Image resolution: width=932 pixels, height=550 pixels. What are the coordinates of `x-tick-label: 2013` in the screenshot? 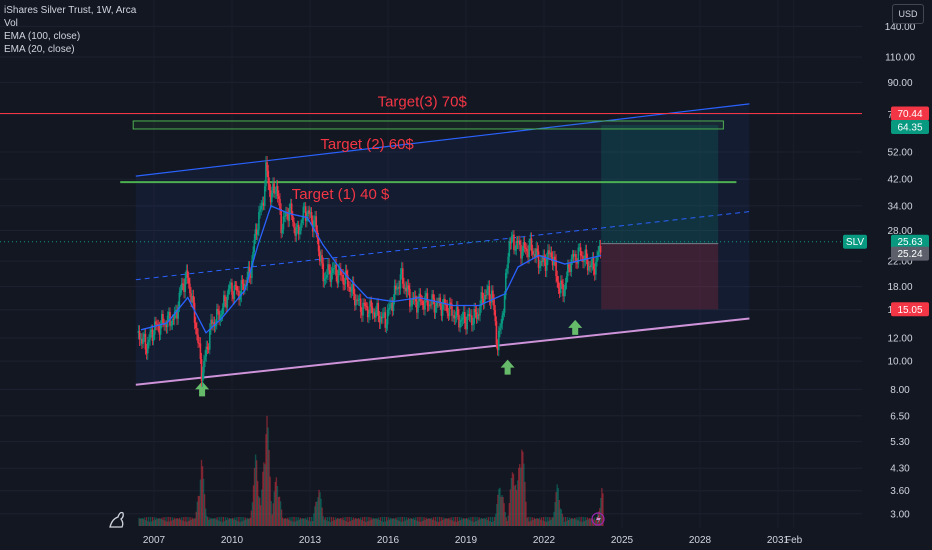 It's located at (310, 540).